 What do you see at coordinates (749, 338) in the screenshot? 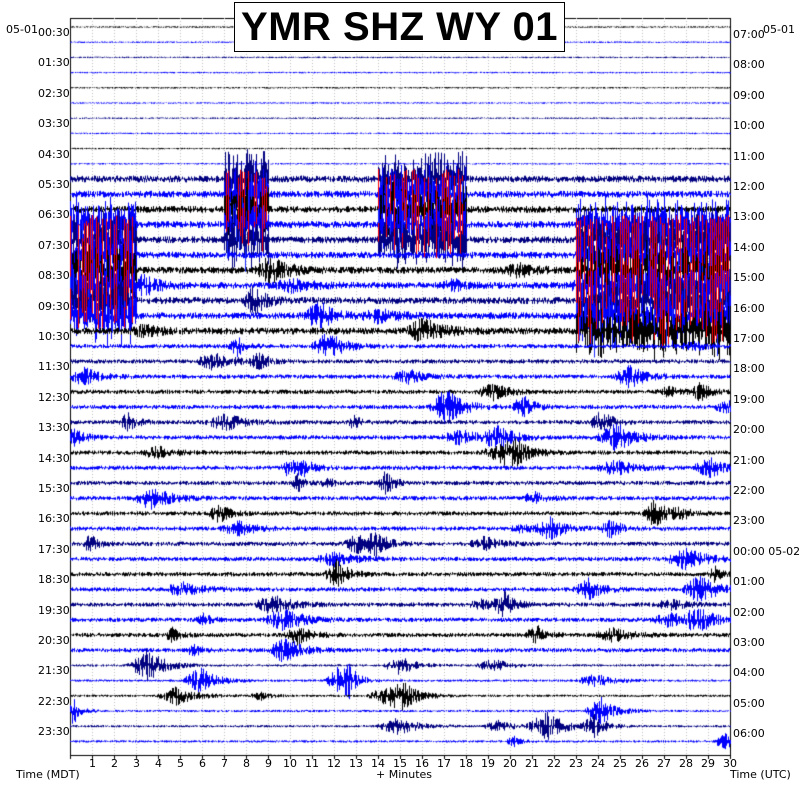
I see `right-time-label: 17:00` at bounding box center [749, 338].